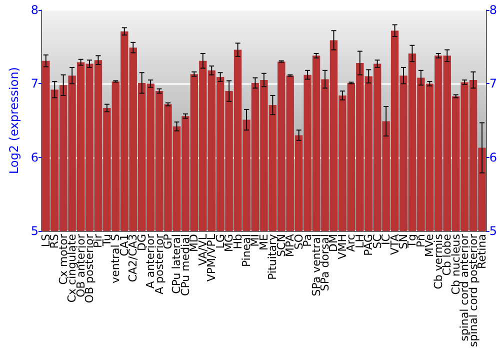 The width and height of the screenshot is (500, 350). What do you see at coordinates (493, 83) in the screenshot?
I see `y2-tick-label: 7` at bounding box center [493, 83].